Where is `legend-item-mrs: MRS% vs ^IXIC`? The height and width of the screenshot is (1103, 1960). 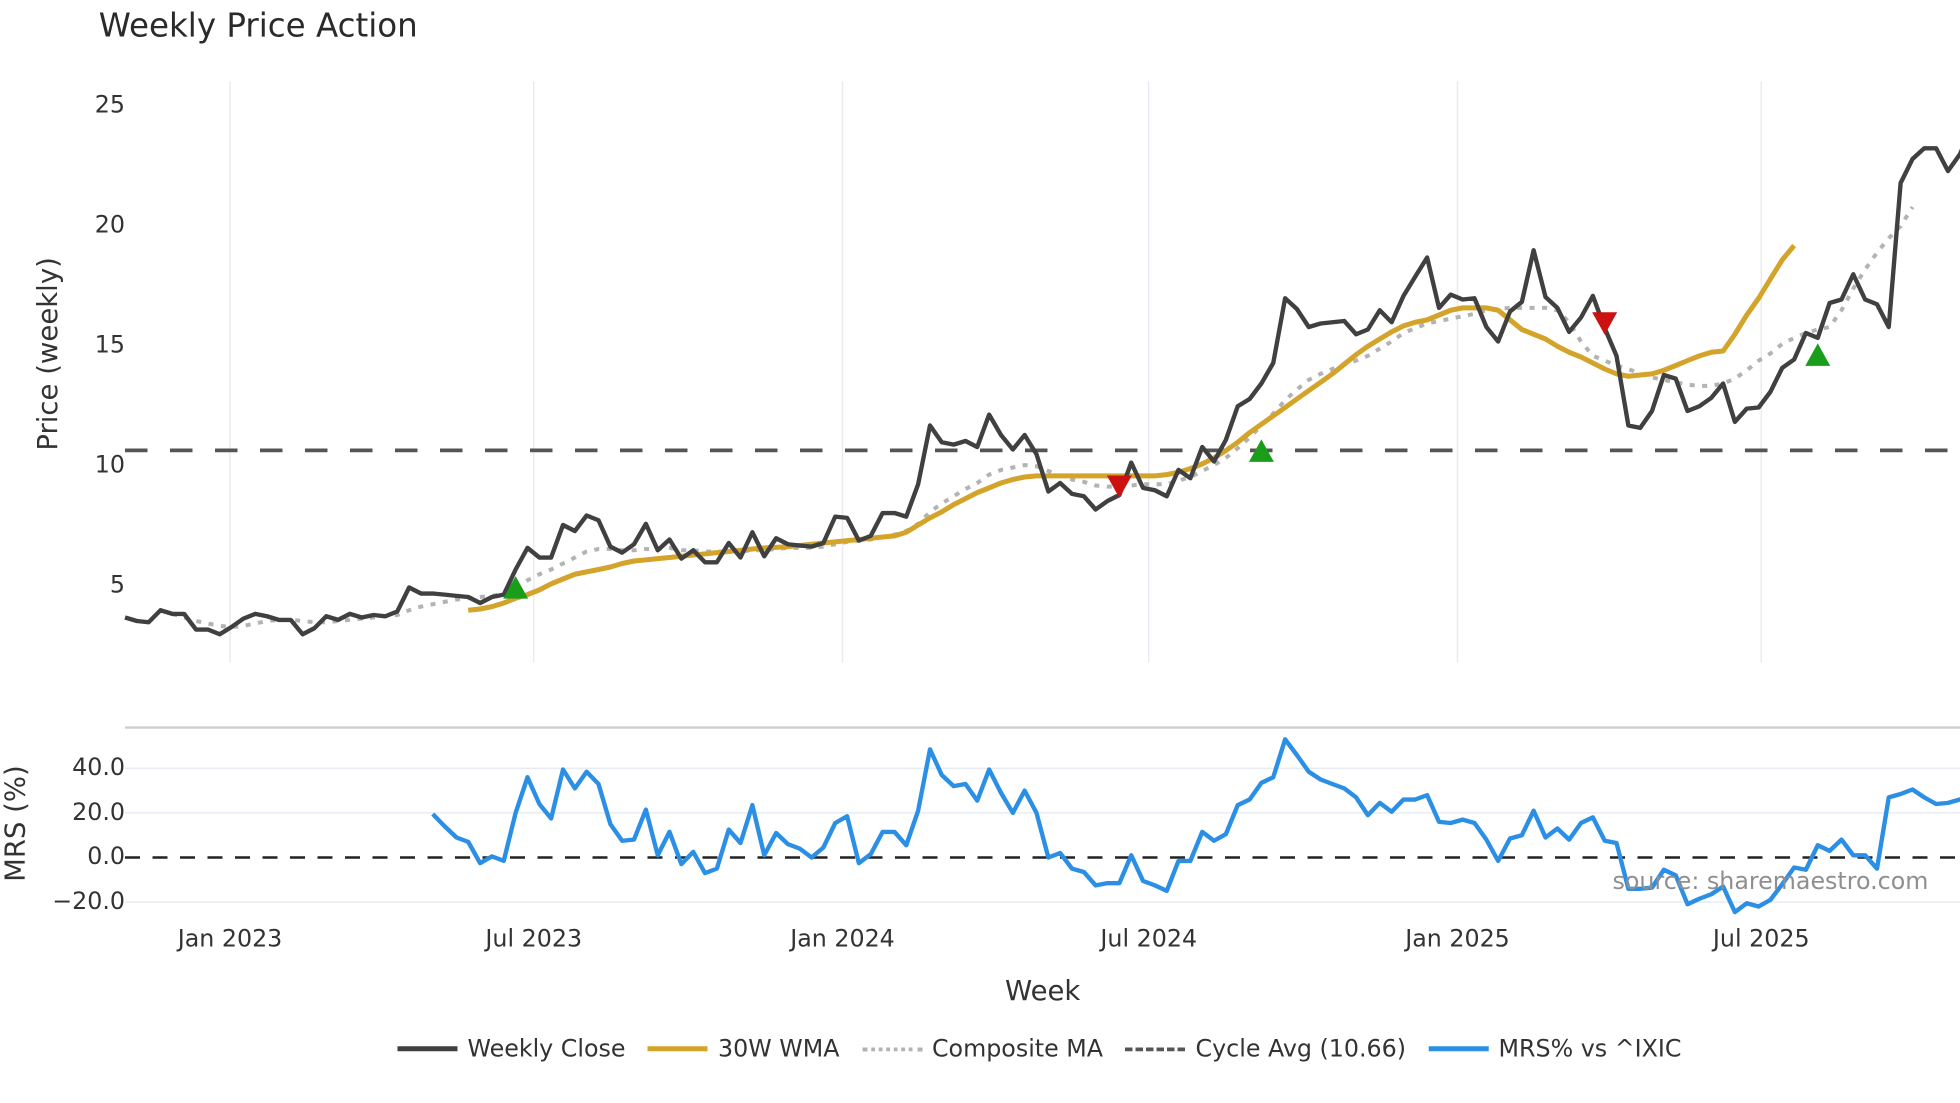 legend-item-mrs: MRS% vs ^IXIC is located at coordinates (1555, 1049).